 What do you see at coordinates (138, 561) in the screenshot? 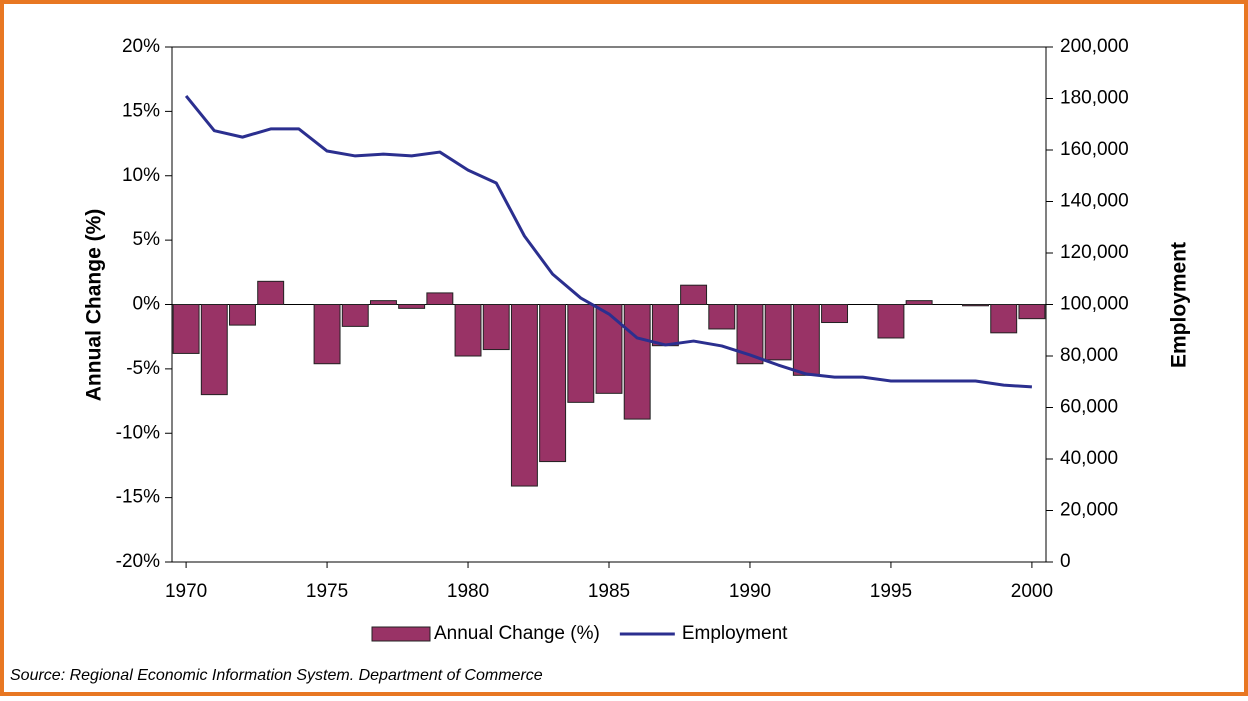
I see `y-tick-label: -20%` at bounding box center [138, 561].